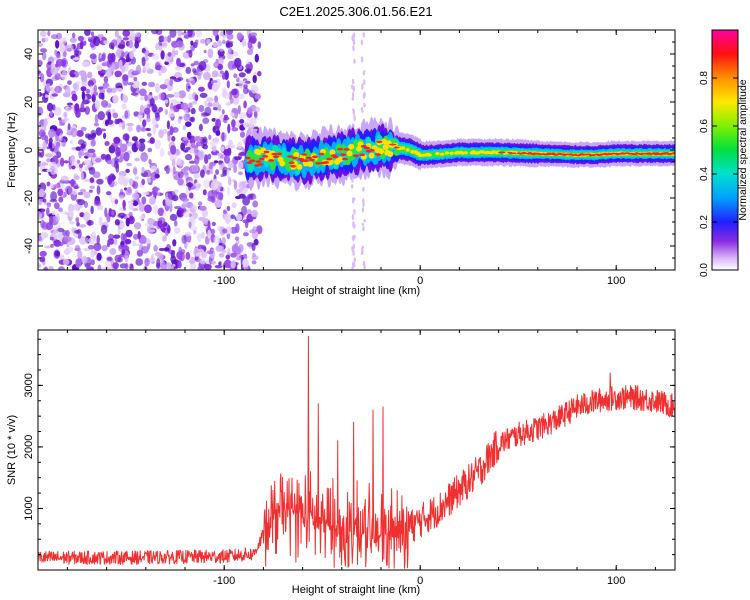  Describe the element at coordinates (29, 102) in the screenshot. I see `y-tick-label: 20` at that location.